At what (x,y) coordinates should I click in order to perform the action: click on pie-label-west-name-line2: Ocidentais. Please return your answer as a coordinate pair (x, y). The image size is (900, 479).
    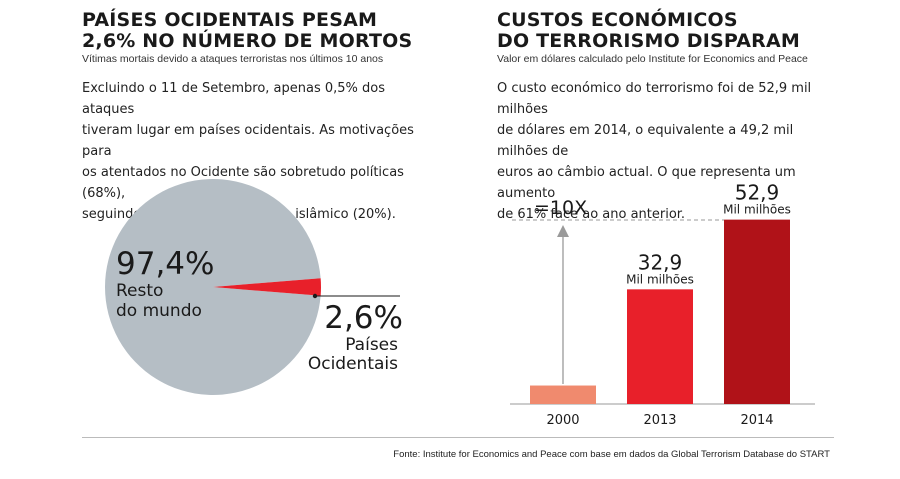
    Looking at the image, I should click on (353, 364).